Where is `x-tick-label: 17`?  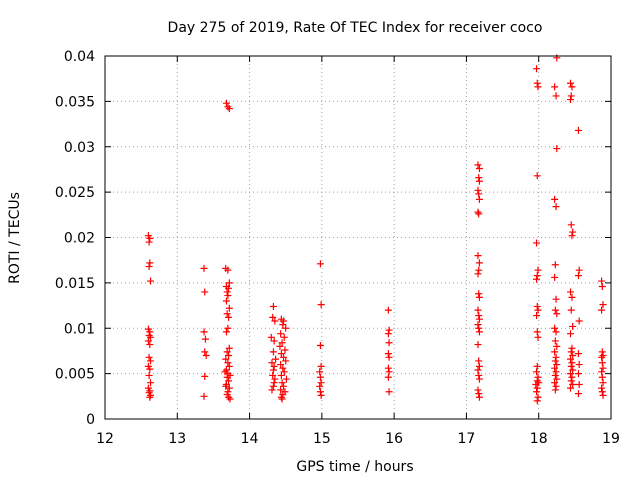 x-tick-label: 17 is located at coordinates (467, 439).